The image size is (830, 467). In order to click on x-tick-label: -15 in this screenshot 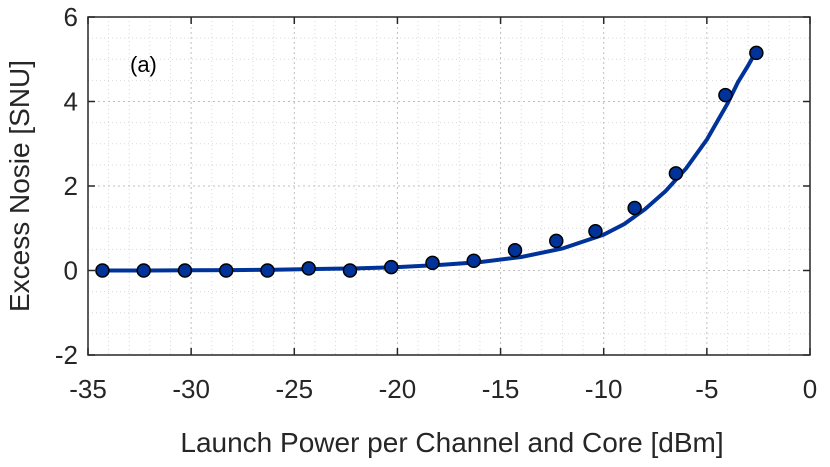, I will do `click(501, 389)`.